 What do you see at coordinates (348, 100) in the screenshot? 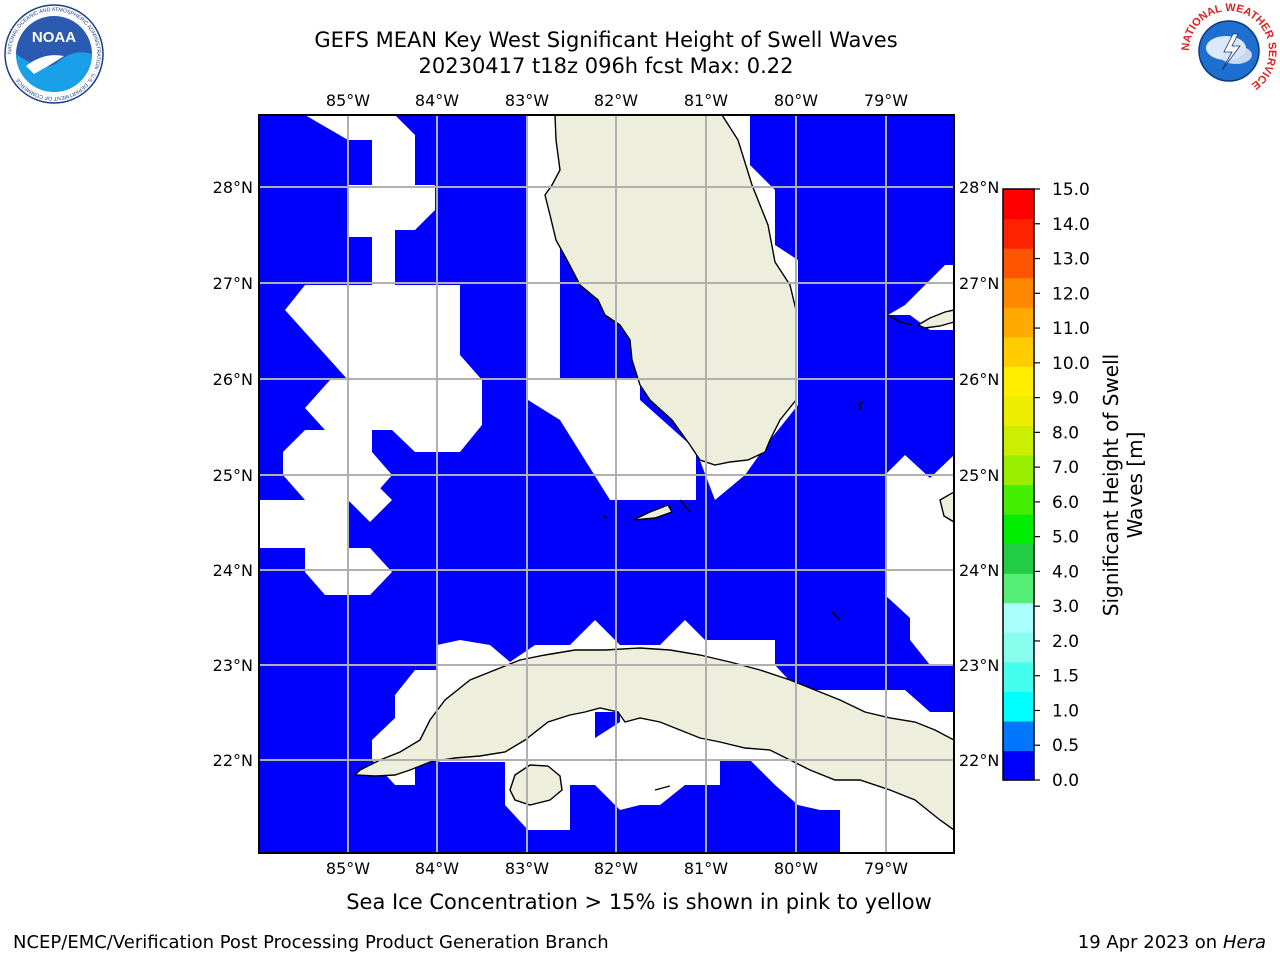
I see `lon-top-tick: 85°W` at bounding box center [348, 100].